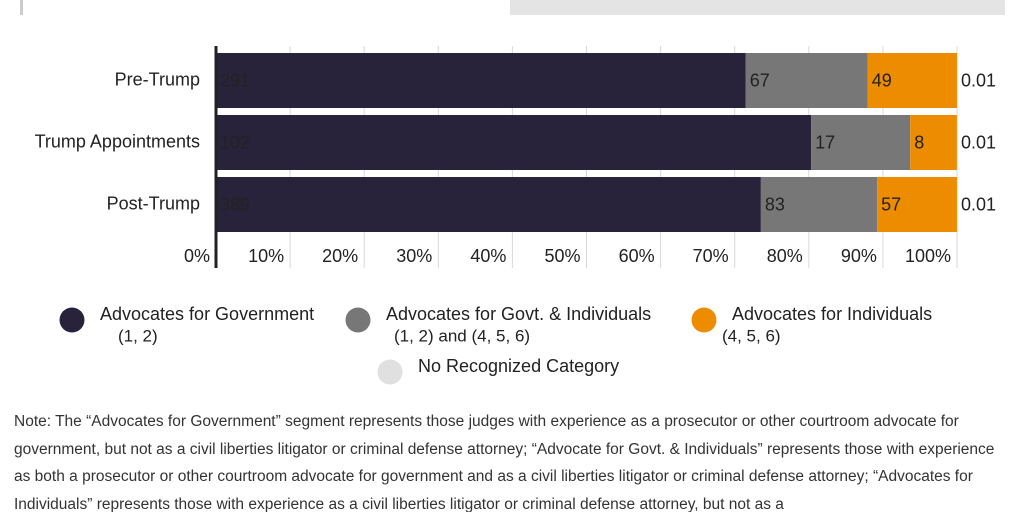  What do you see at coordinates (207, 314) in the screenshot?
I see `legend-label: Advocates for Government` at bounding box center [207, 314].